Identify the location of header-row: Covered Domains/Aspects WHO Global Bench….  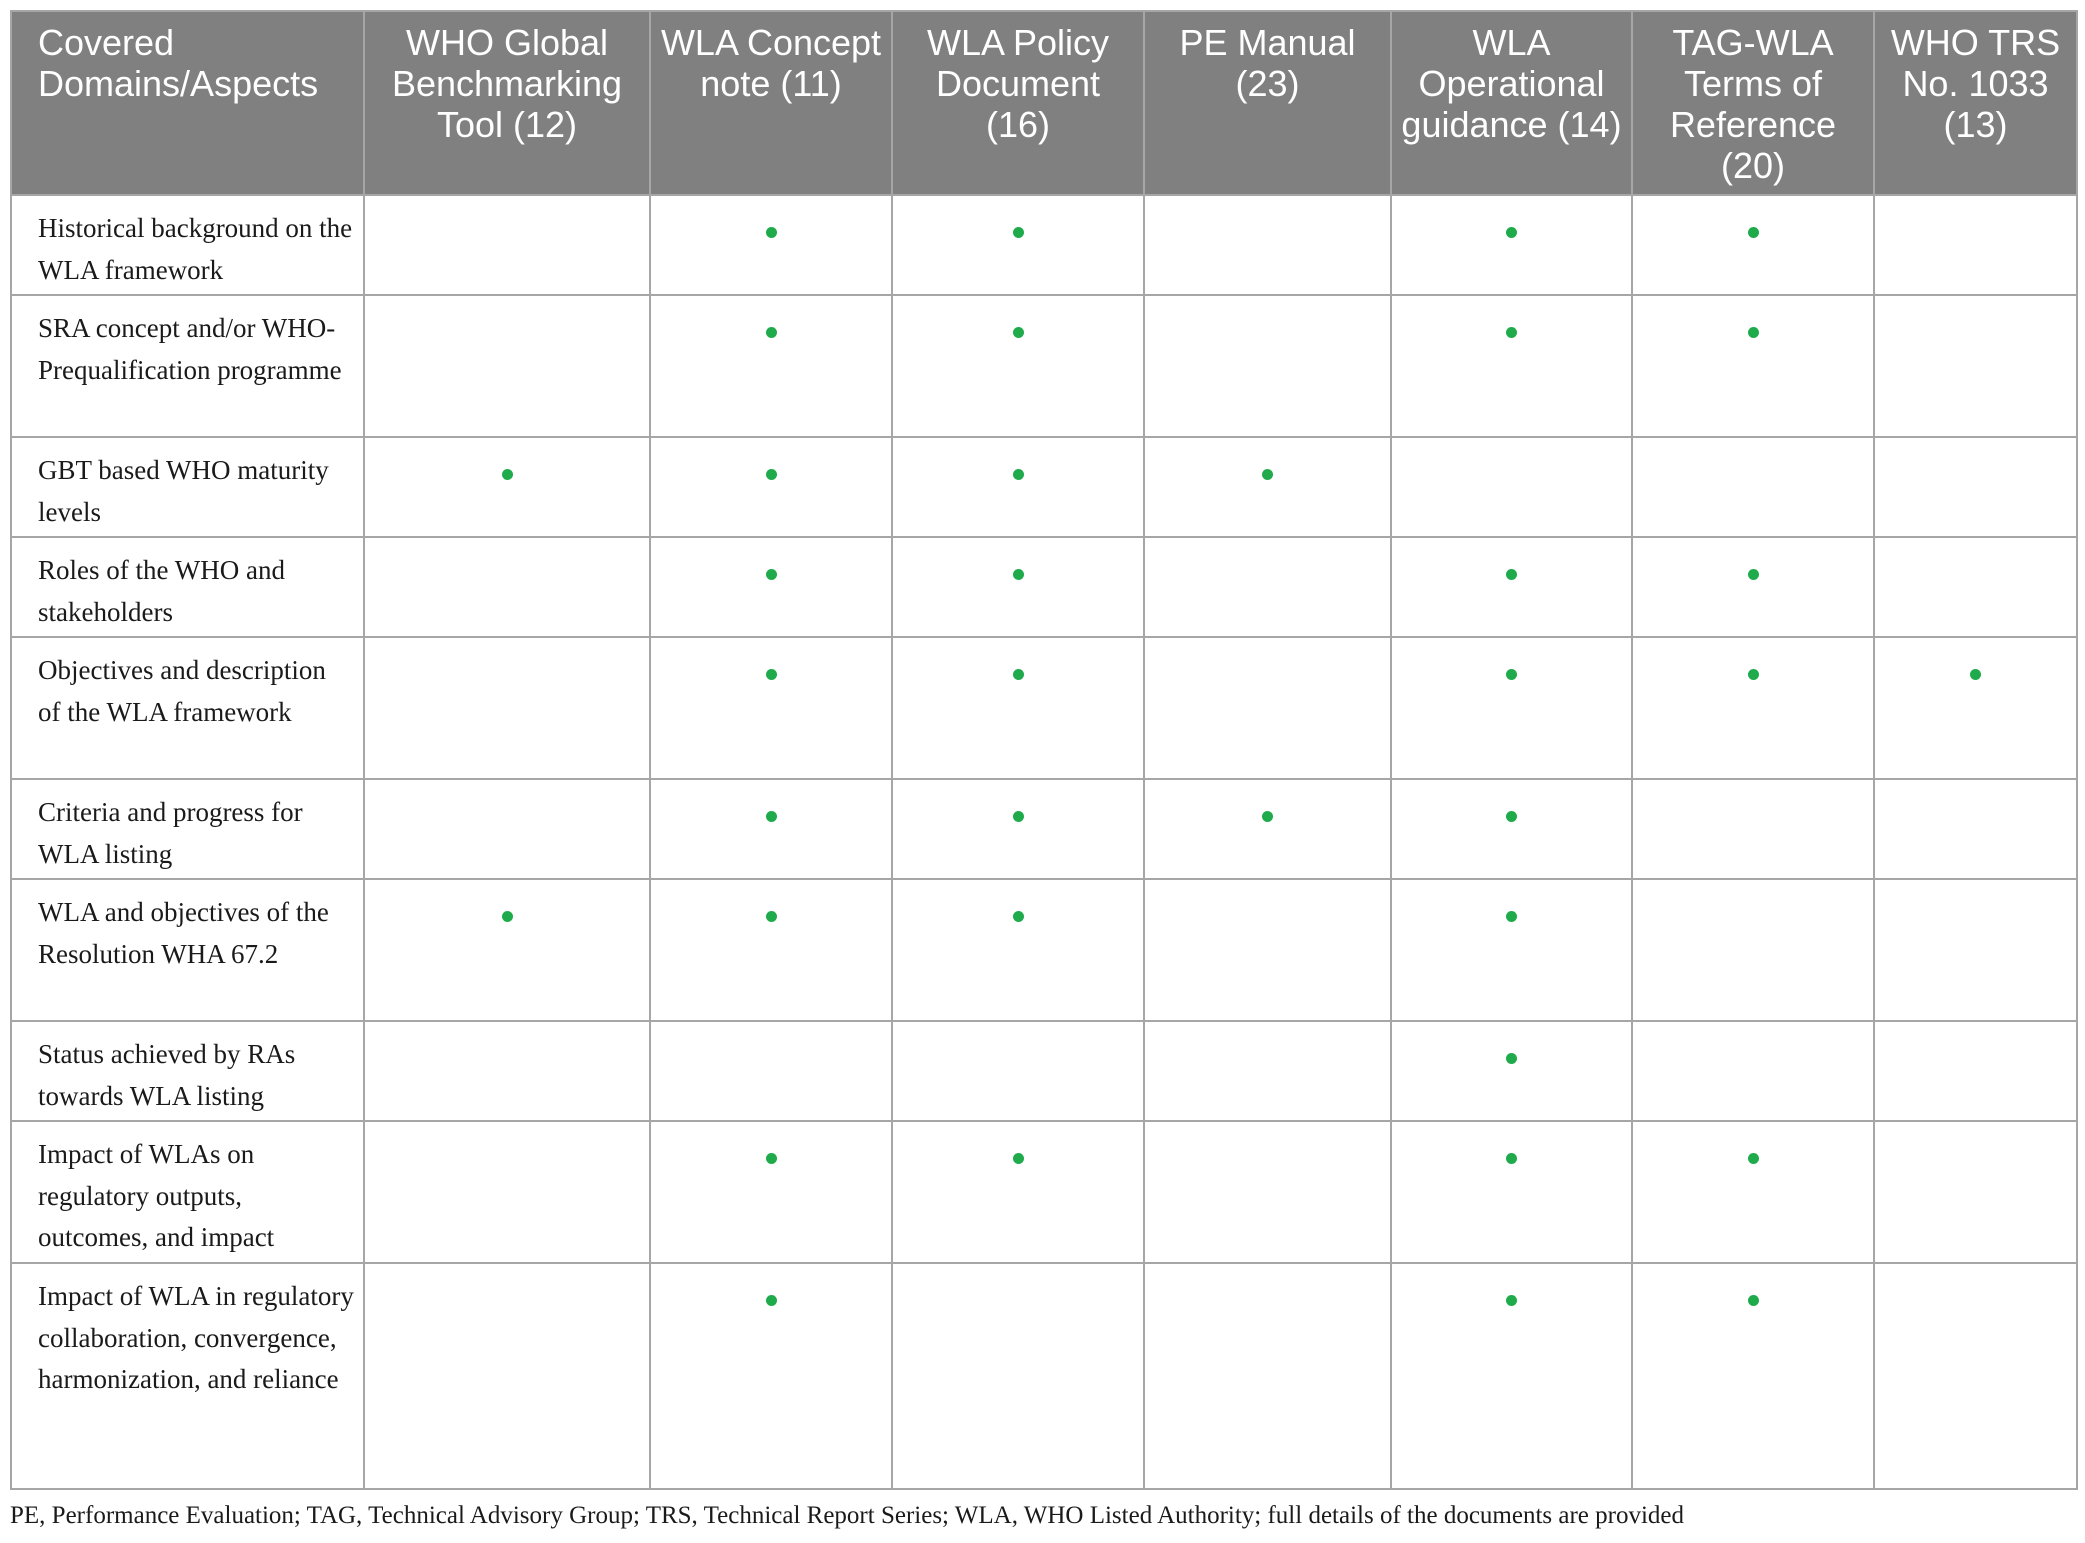
(1044, 103).